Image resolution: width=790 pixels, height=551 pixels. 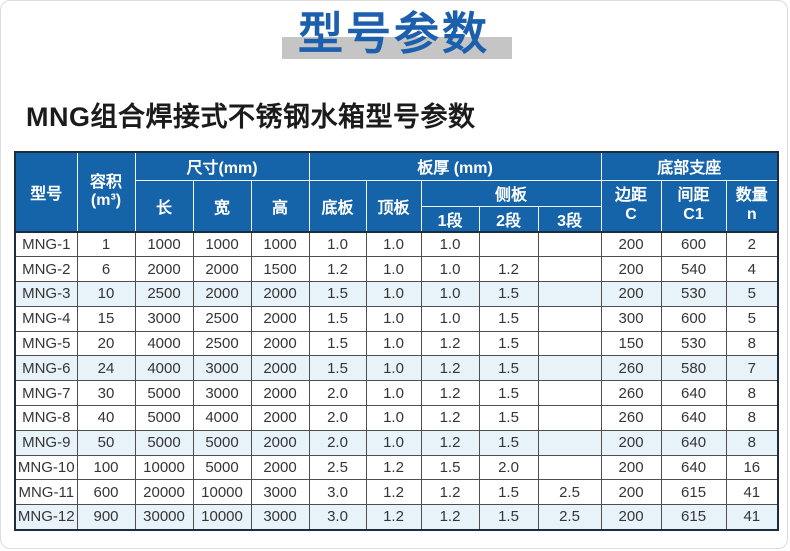 What do you see at coordinates (752, 467) in the screenshot?
I see `table-cell: 16` at bounding box center [752, 467].